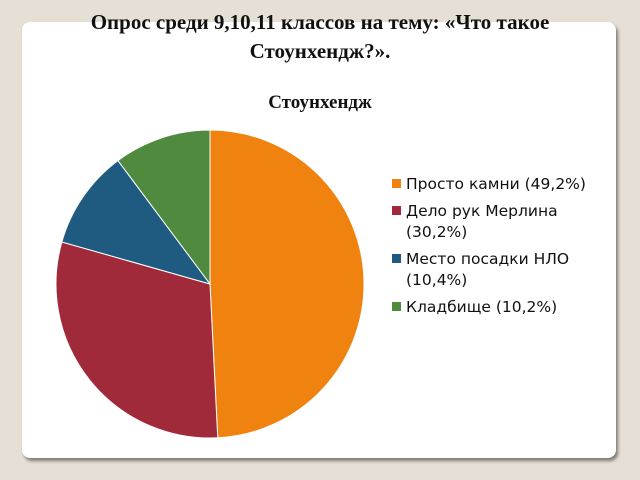  What do you see at coordinates (320, 102) in the screenshot?
I see `chart-title: Стоунхендж` at bounding box center [320, 102].